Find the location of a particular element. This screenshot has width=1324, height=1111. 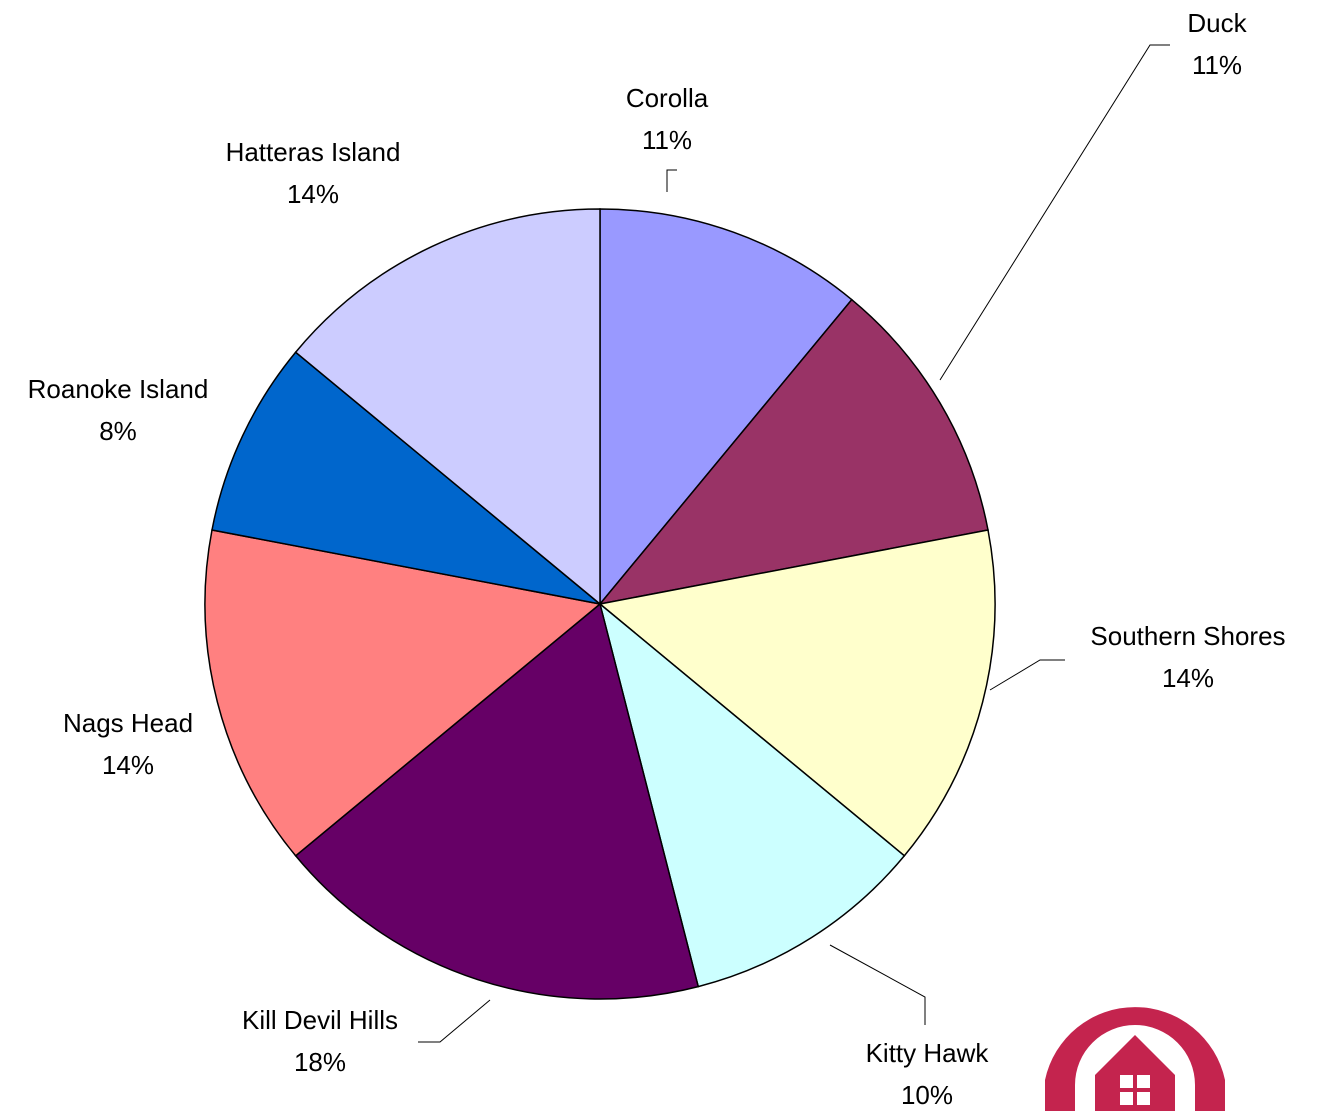

slice-label: Hatteras Island is located at coordinates (313, 152).